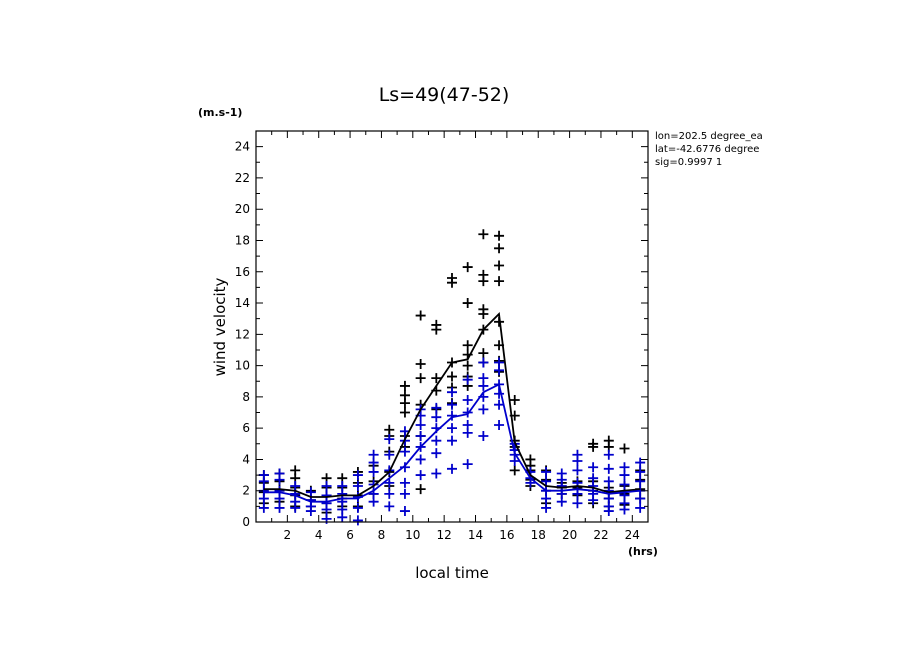 Image resolution: width=904 pixels, height=654 pixels. I want to click on x-tick-label: 16, so click(506, 535).